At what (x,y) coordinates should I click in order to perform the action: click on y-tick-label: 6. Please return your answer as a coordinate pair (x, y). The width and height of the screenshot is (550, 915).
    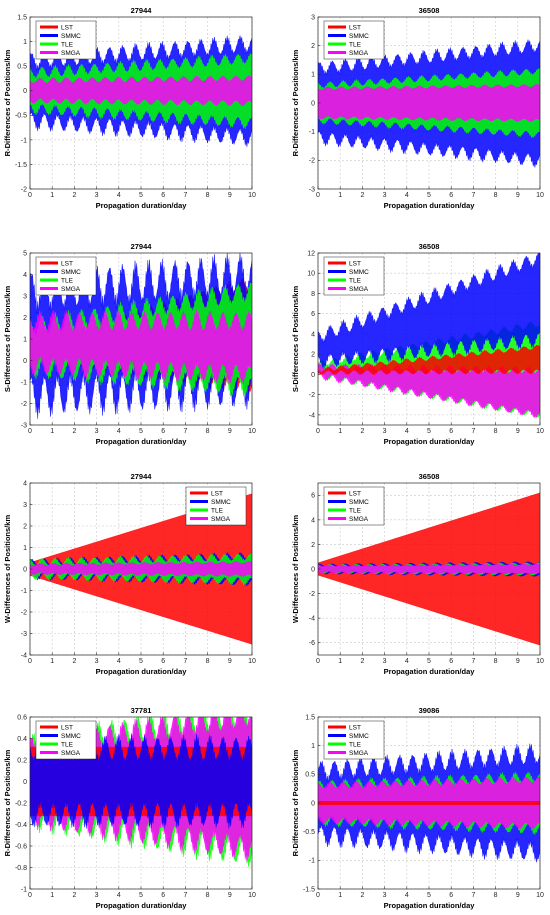
    Looking at the image, I should click on (313, 314).